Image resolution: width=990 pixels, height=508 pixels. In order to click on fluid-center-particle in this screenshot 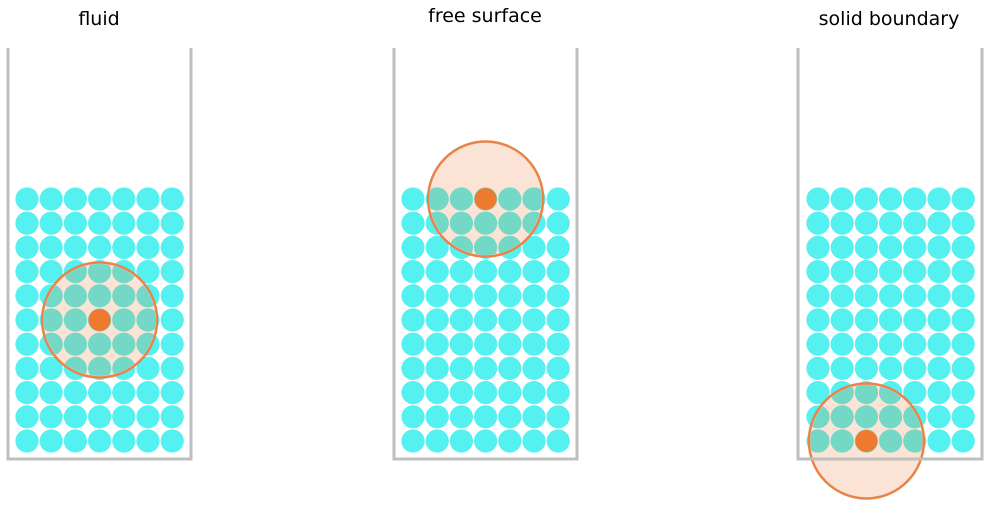, I will do `click(99, 320)`.